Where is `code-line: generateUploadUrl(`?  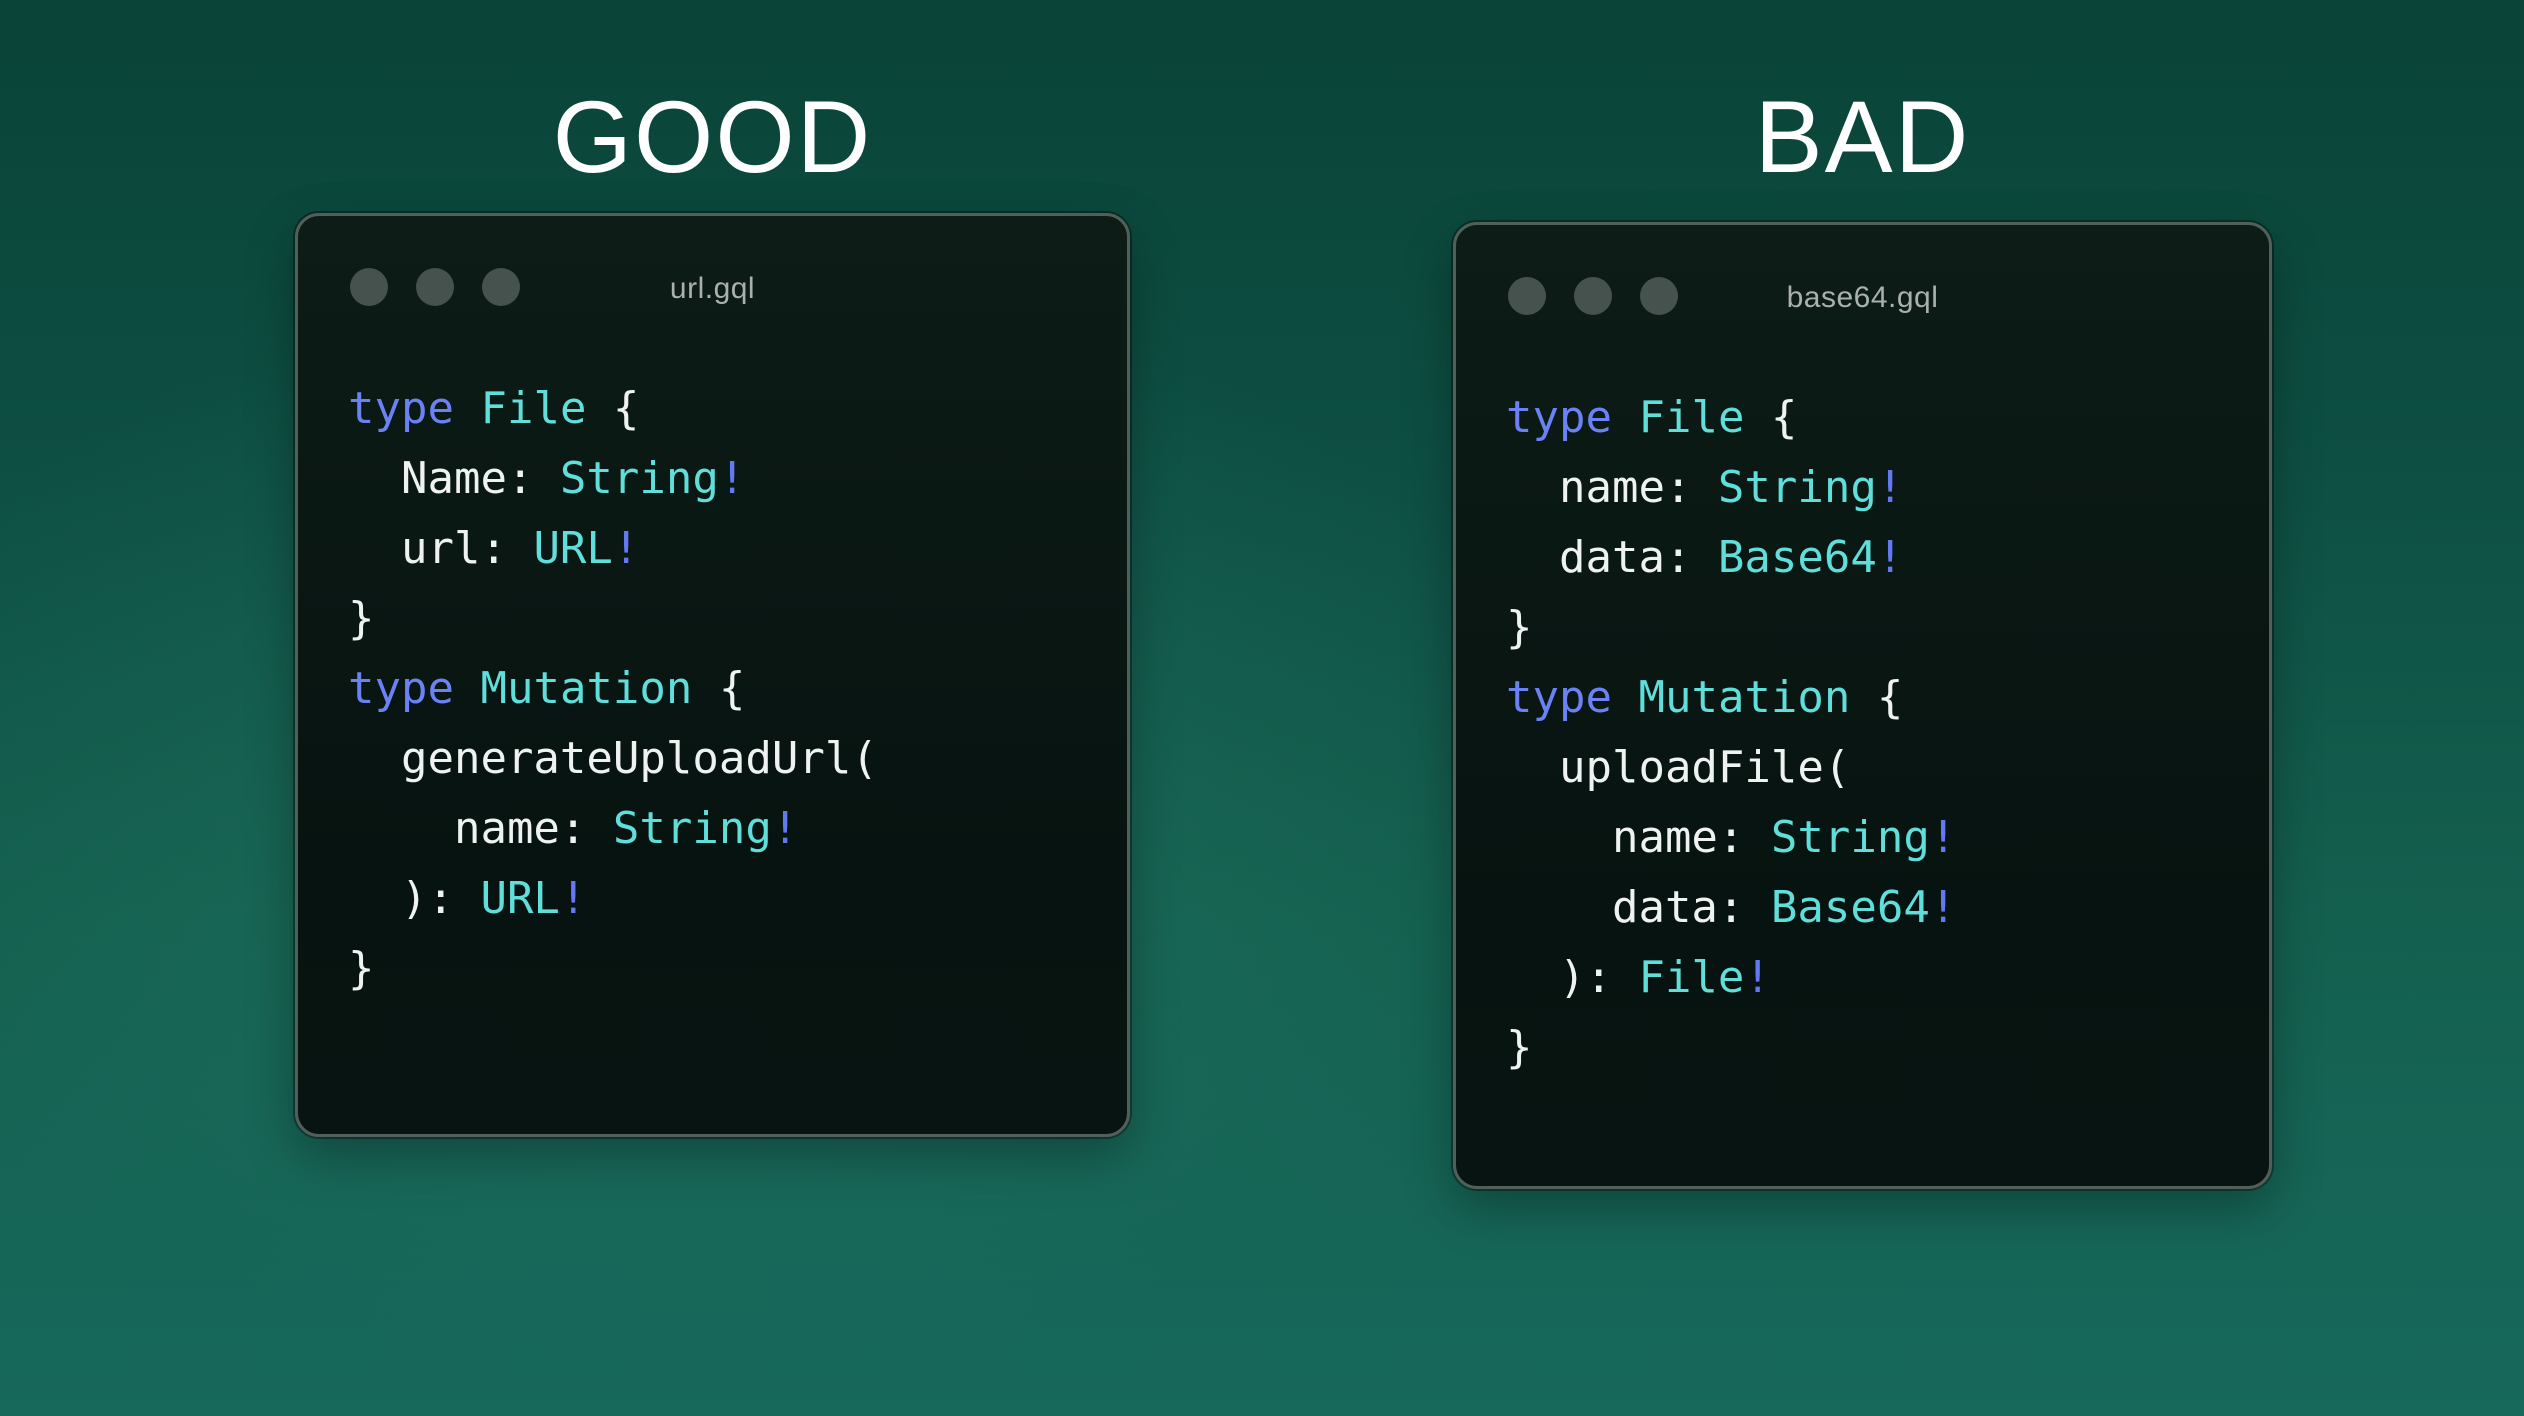
code-line: generateUploadUrl( is located at coordinates (727, 759).